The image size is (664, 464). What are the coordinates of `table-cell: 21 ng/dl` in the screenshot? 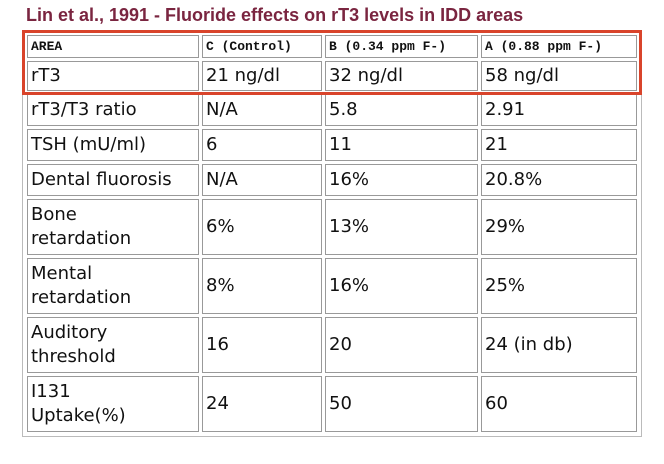 It's located at (262, 76).